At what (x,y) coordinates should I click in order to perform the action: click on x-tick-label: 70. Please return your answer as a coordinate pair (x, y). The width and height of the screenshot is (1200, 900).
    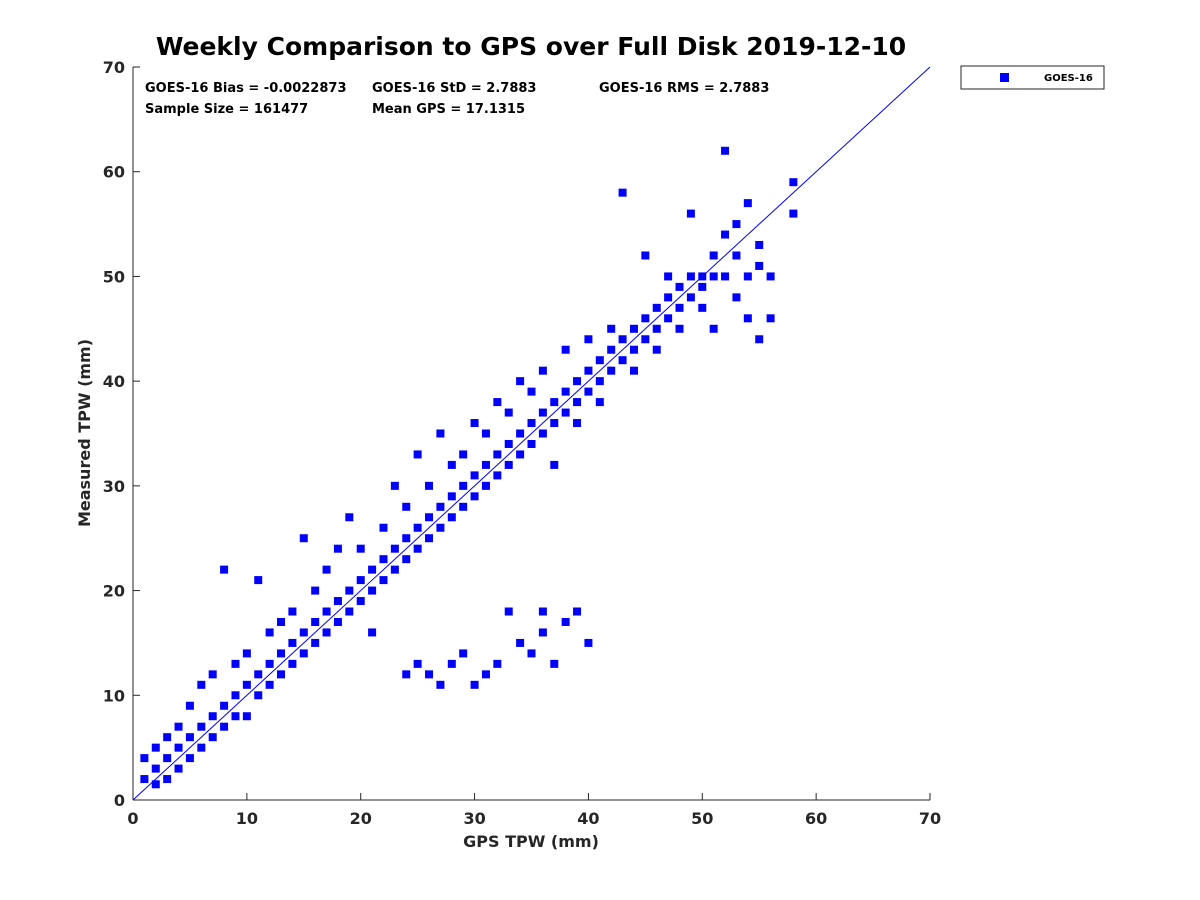
    Looking at the image, I should click on (930, 818).